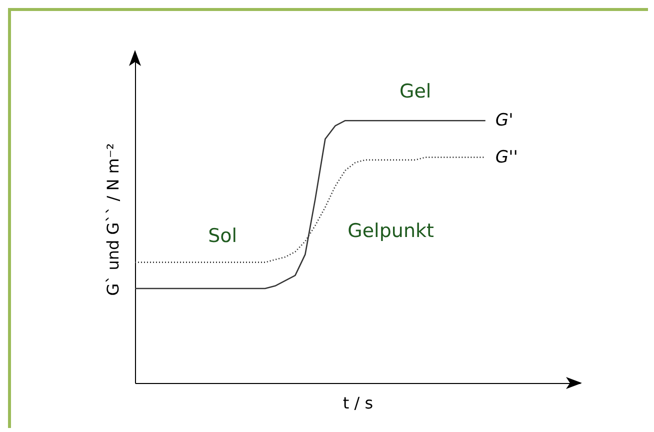  What do you see at coordinates (506, 157) in the screenshot?
I see `series-label: G''` at bounding box center [506, 157].